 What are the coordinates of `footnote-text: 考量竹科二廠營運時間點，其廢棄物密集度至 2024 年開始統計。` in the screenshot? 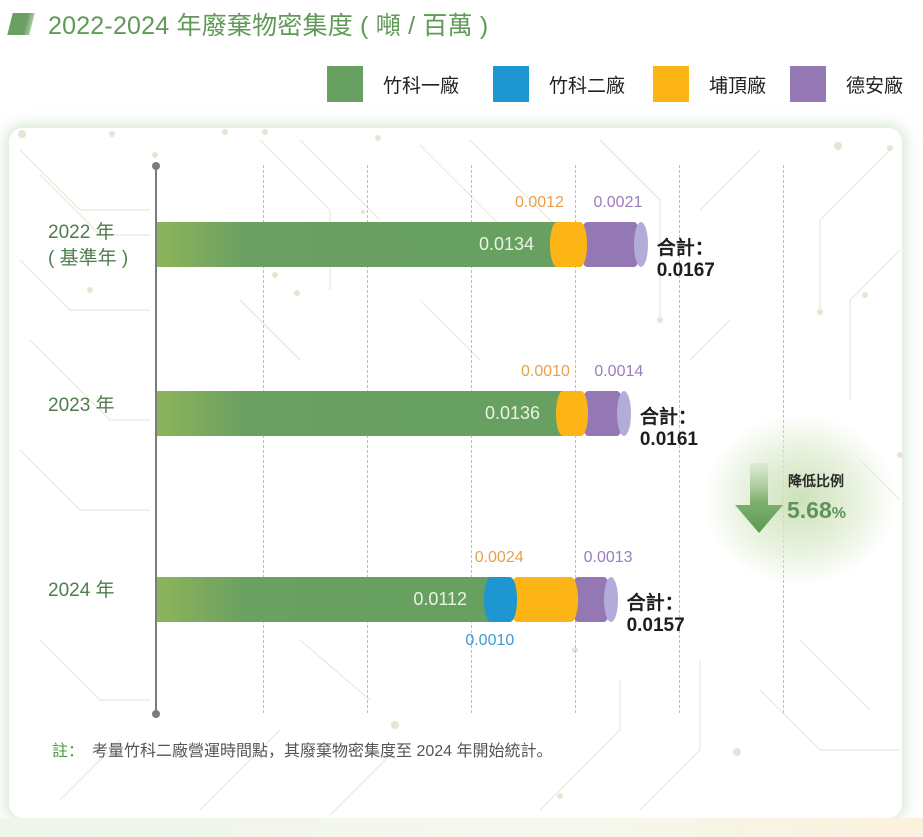 It's located at (322, 751).